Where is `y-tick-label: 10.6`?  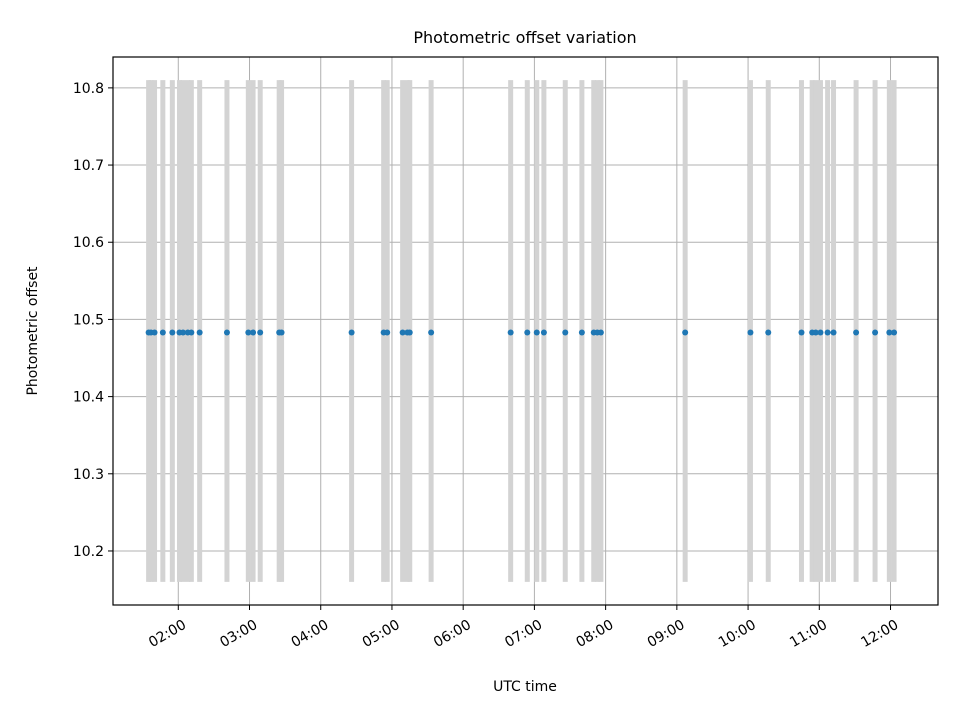
y-tick-label: 10.6 is located at coordinates (88, 243).